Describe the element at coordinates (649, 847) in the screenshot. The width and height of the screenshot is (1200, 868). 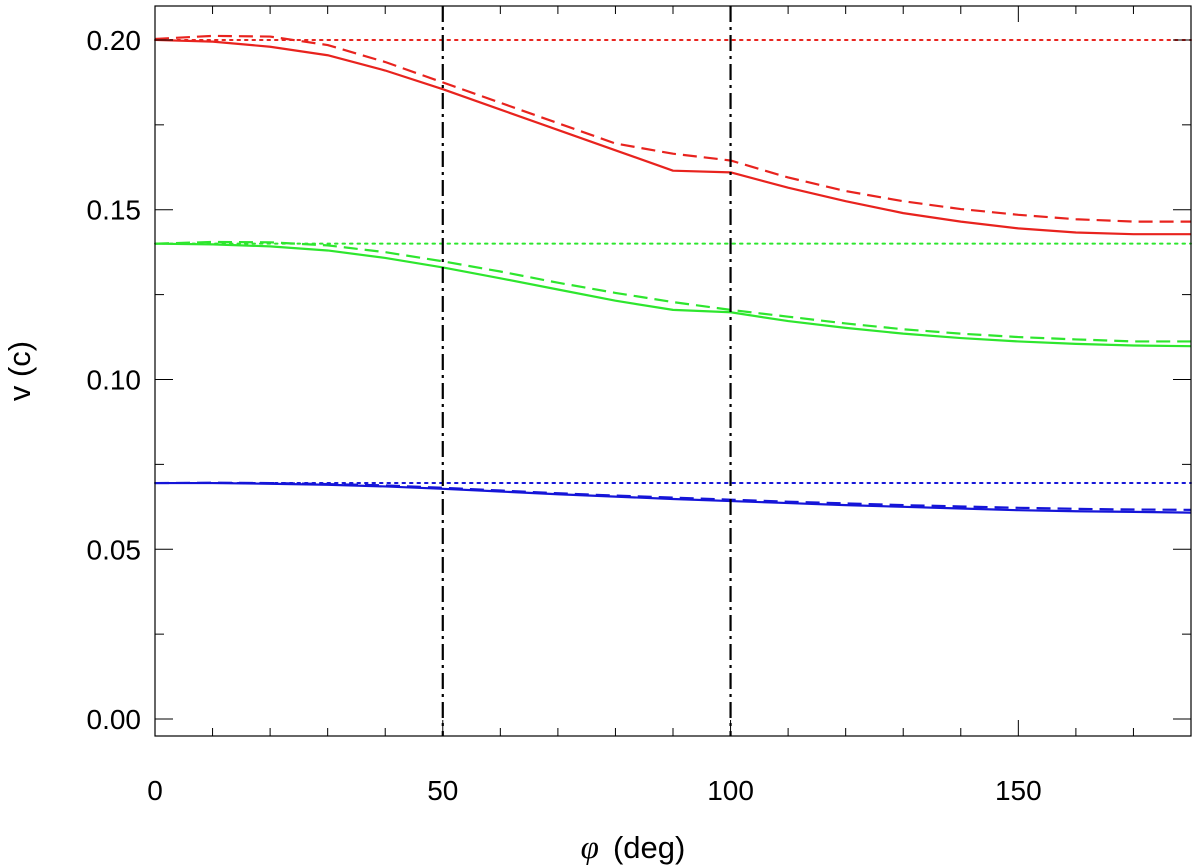
I see `x-axis-unit: (deg)` at that location.